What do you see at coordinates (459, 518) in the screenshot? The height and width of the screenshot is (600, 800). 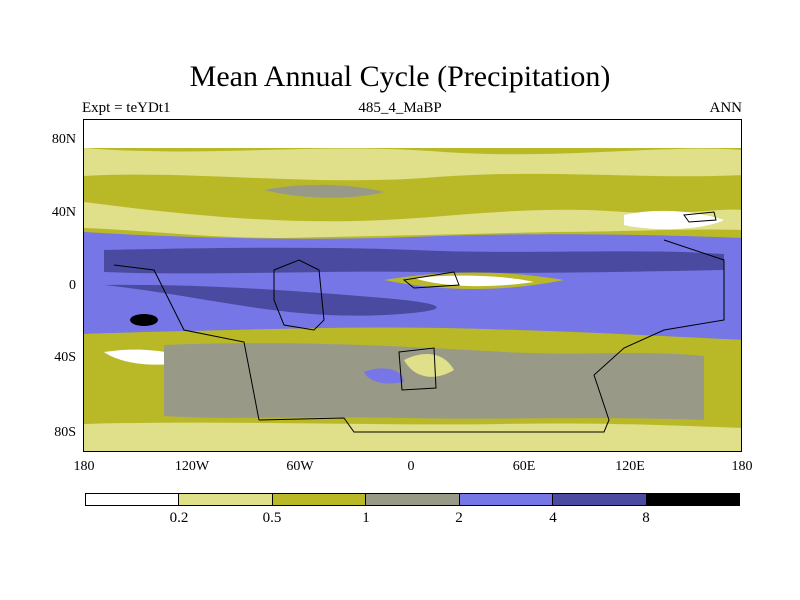 I see `colorbar-label: 2` at bounding box center [459, 518].